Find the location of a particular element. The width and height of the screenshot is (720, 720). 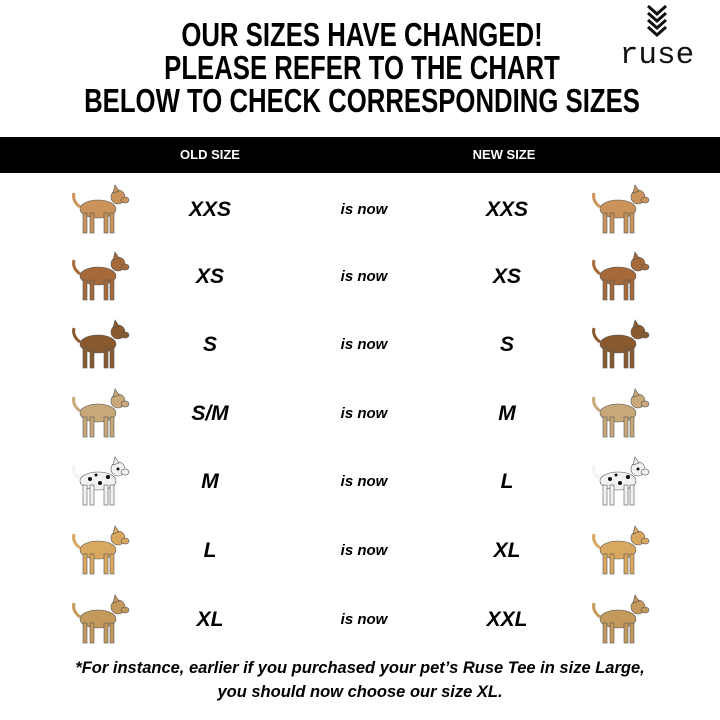

headline-line-2: PLEASE REFER TO THE CHART is located at coordinates (362, 67).